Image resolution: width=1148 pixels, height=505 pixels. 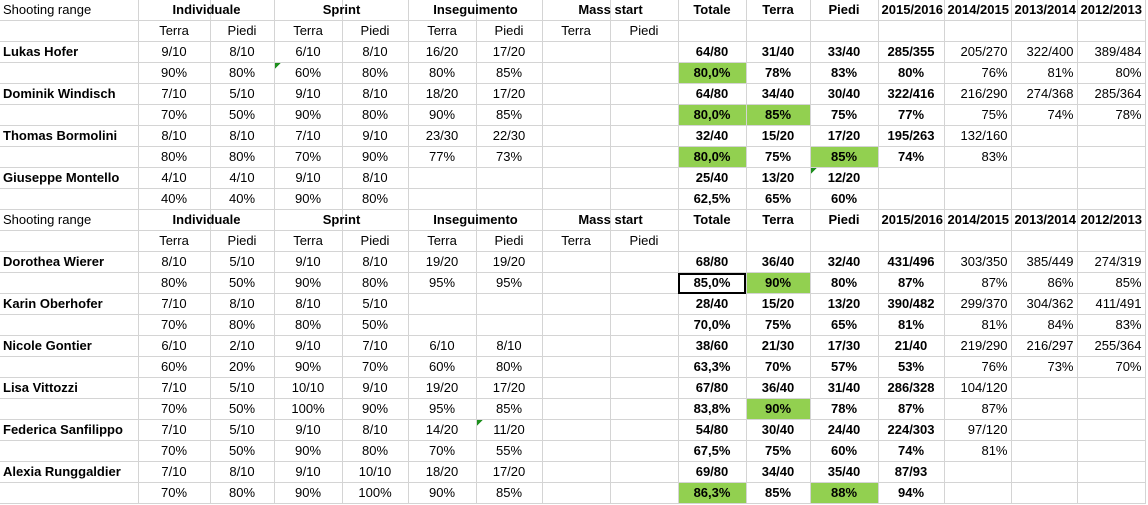 I want to click on cell-r20-c6: 11/20, so click(x=509, y=430).